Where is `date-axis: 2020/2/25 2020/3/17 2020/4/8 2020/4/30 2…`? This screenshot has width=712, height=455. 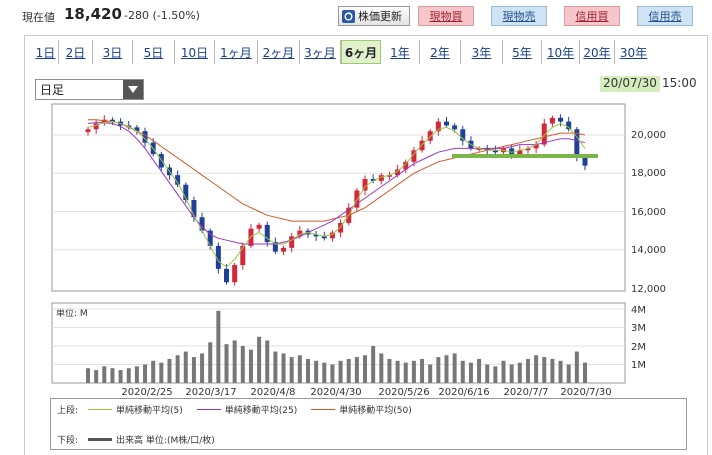
date-axis: 2020/2/25 2020/3/17 2020/4/8 2020/4/30 2… is located at coordinates (366, 392).